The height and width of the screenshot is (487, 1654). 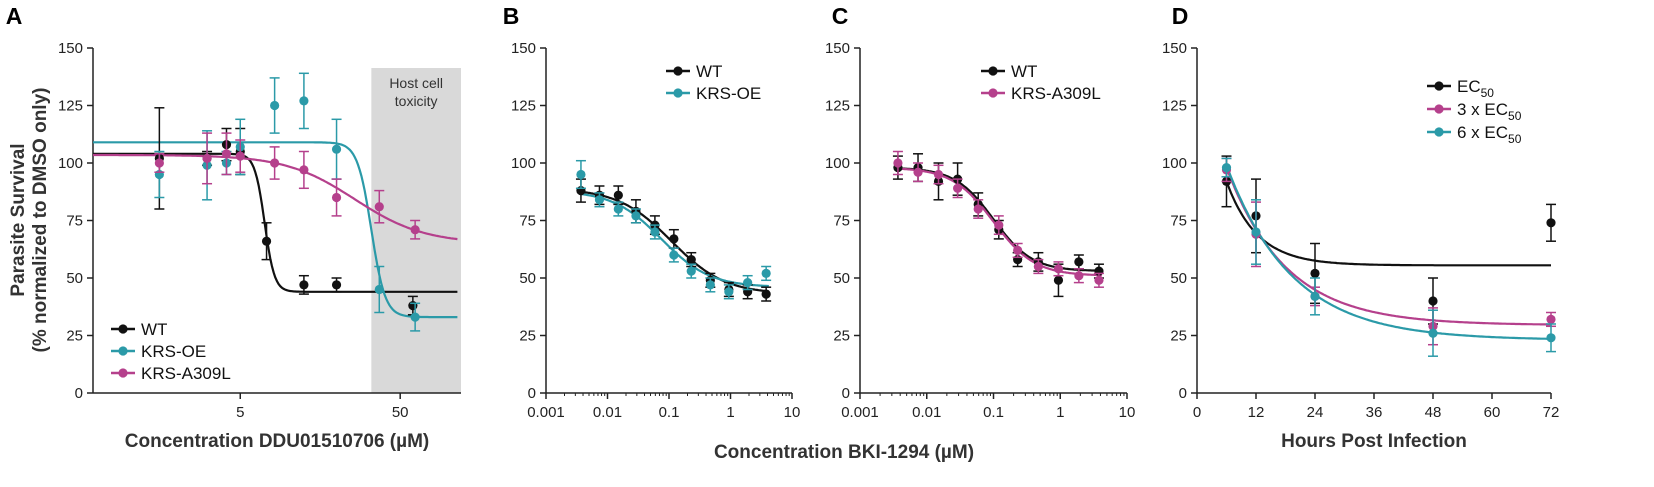 I want to click on x-tick-label: 0, so click(x=1197, y=412).